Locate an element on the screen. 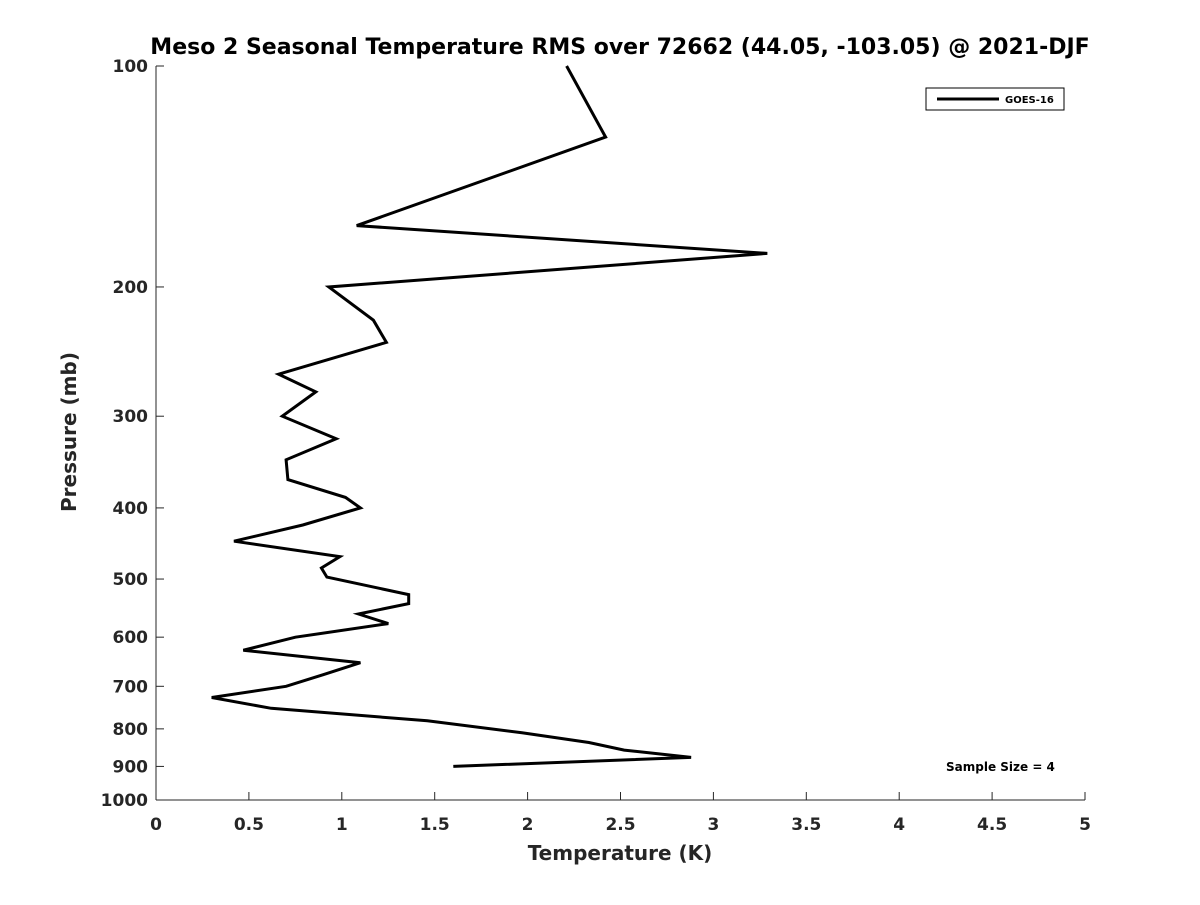 The width and height of the screenshot is (1200, 905). y-tick-label: 200 is located at coordinates (131, 288).